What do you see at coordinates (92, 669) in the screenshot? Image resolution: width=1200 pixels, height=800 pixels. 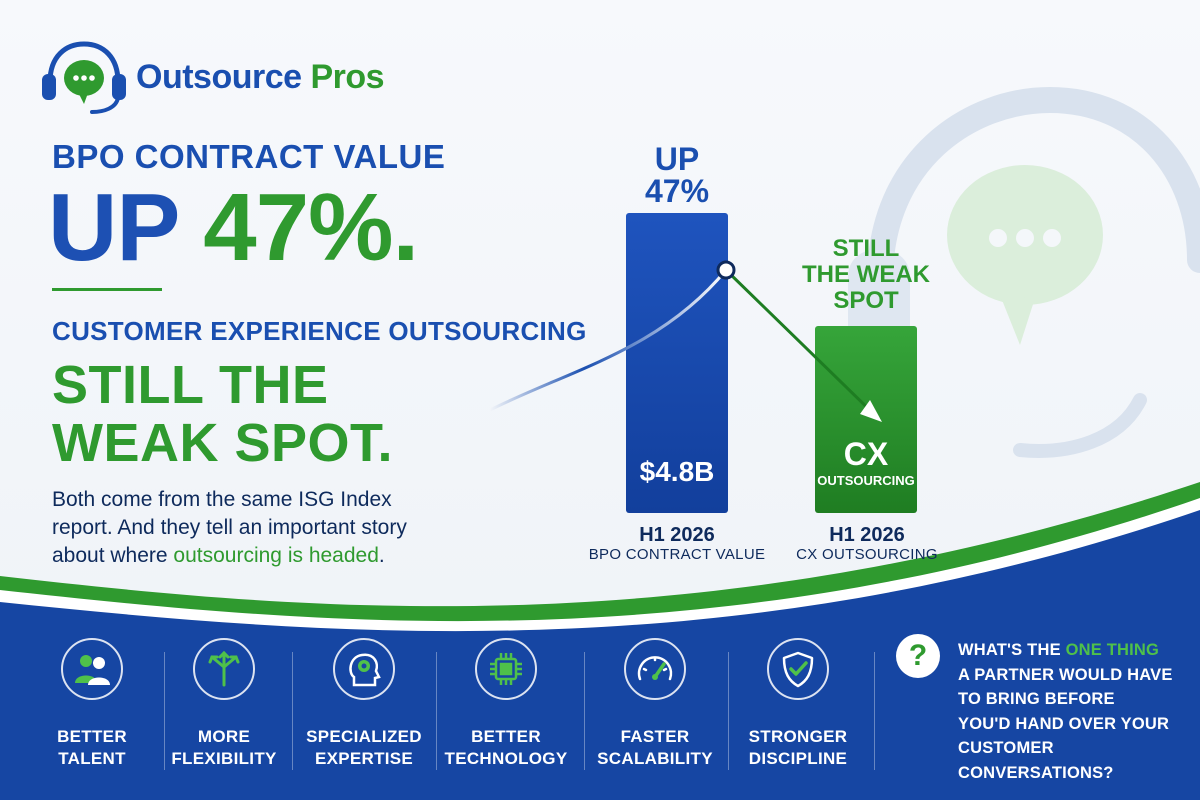 I see `people-icon` at bounding box center [92, 669].